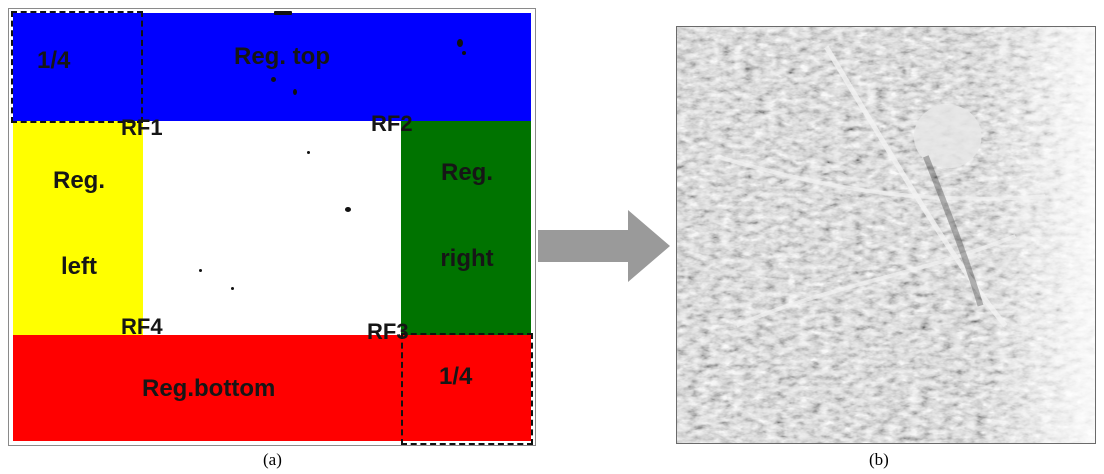  Describe the element at coordinates (456, 376) in the screenshot. I see `quarter-label-bottom-right: 1/4` at that location.